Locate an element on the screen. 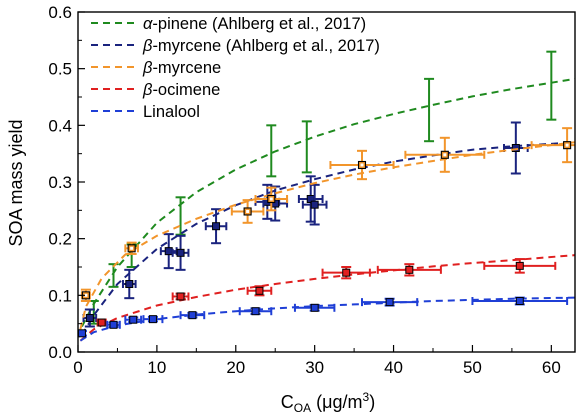 The image size is (579, 417). x-tick-label: 50 is located at coordinates (472, 367).